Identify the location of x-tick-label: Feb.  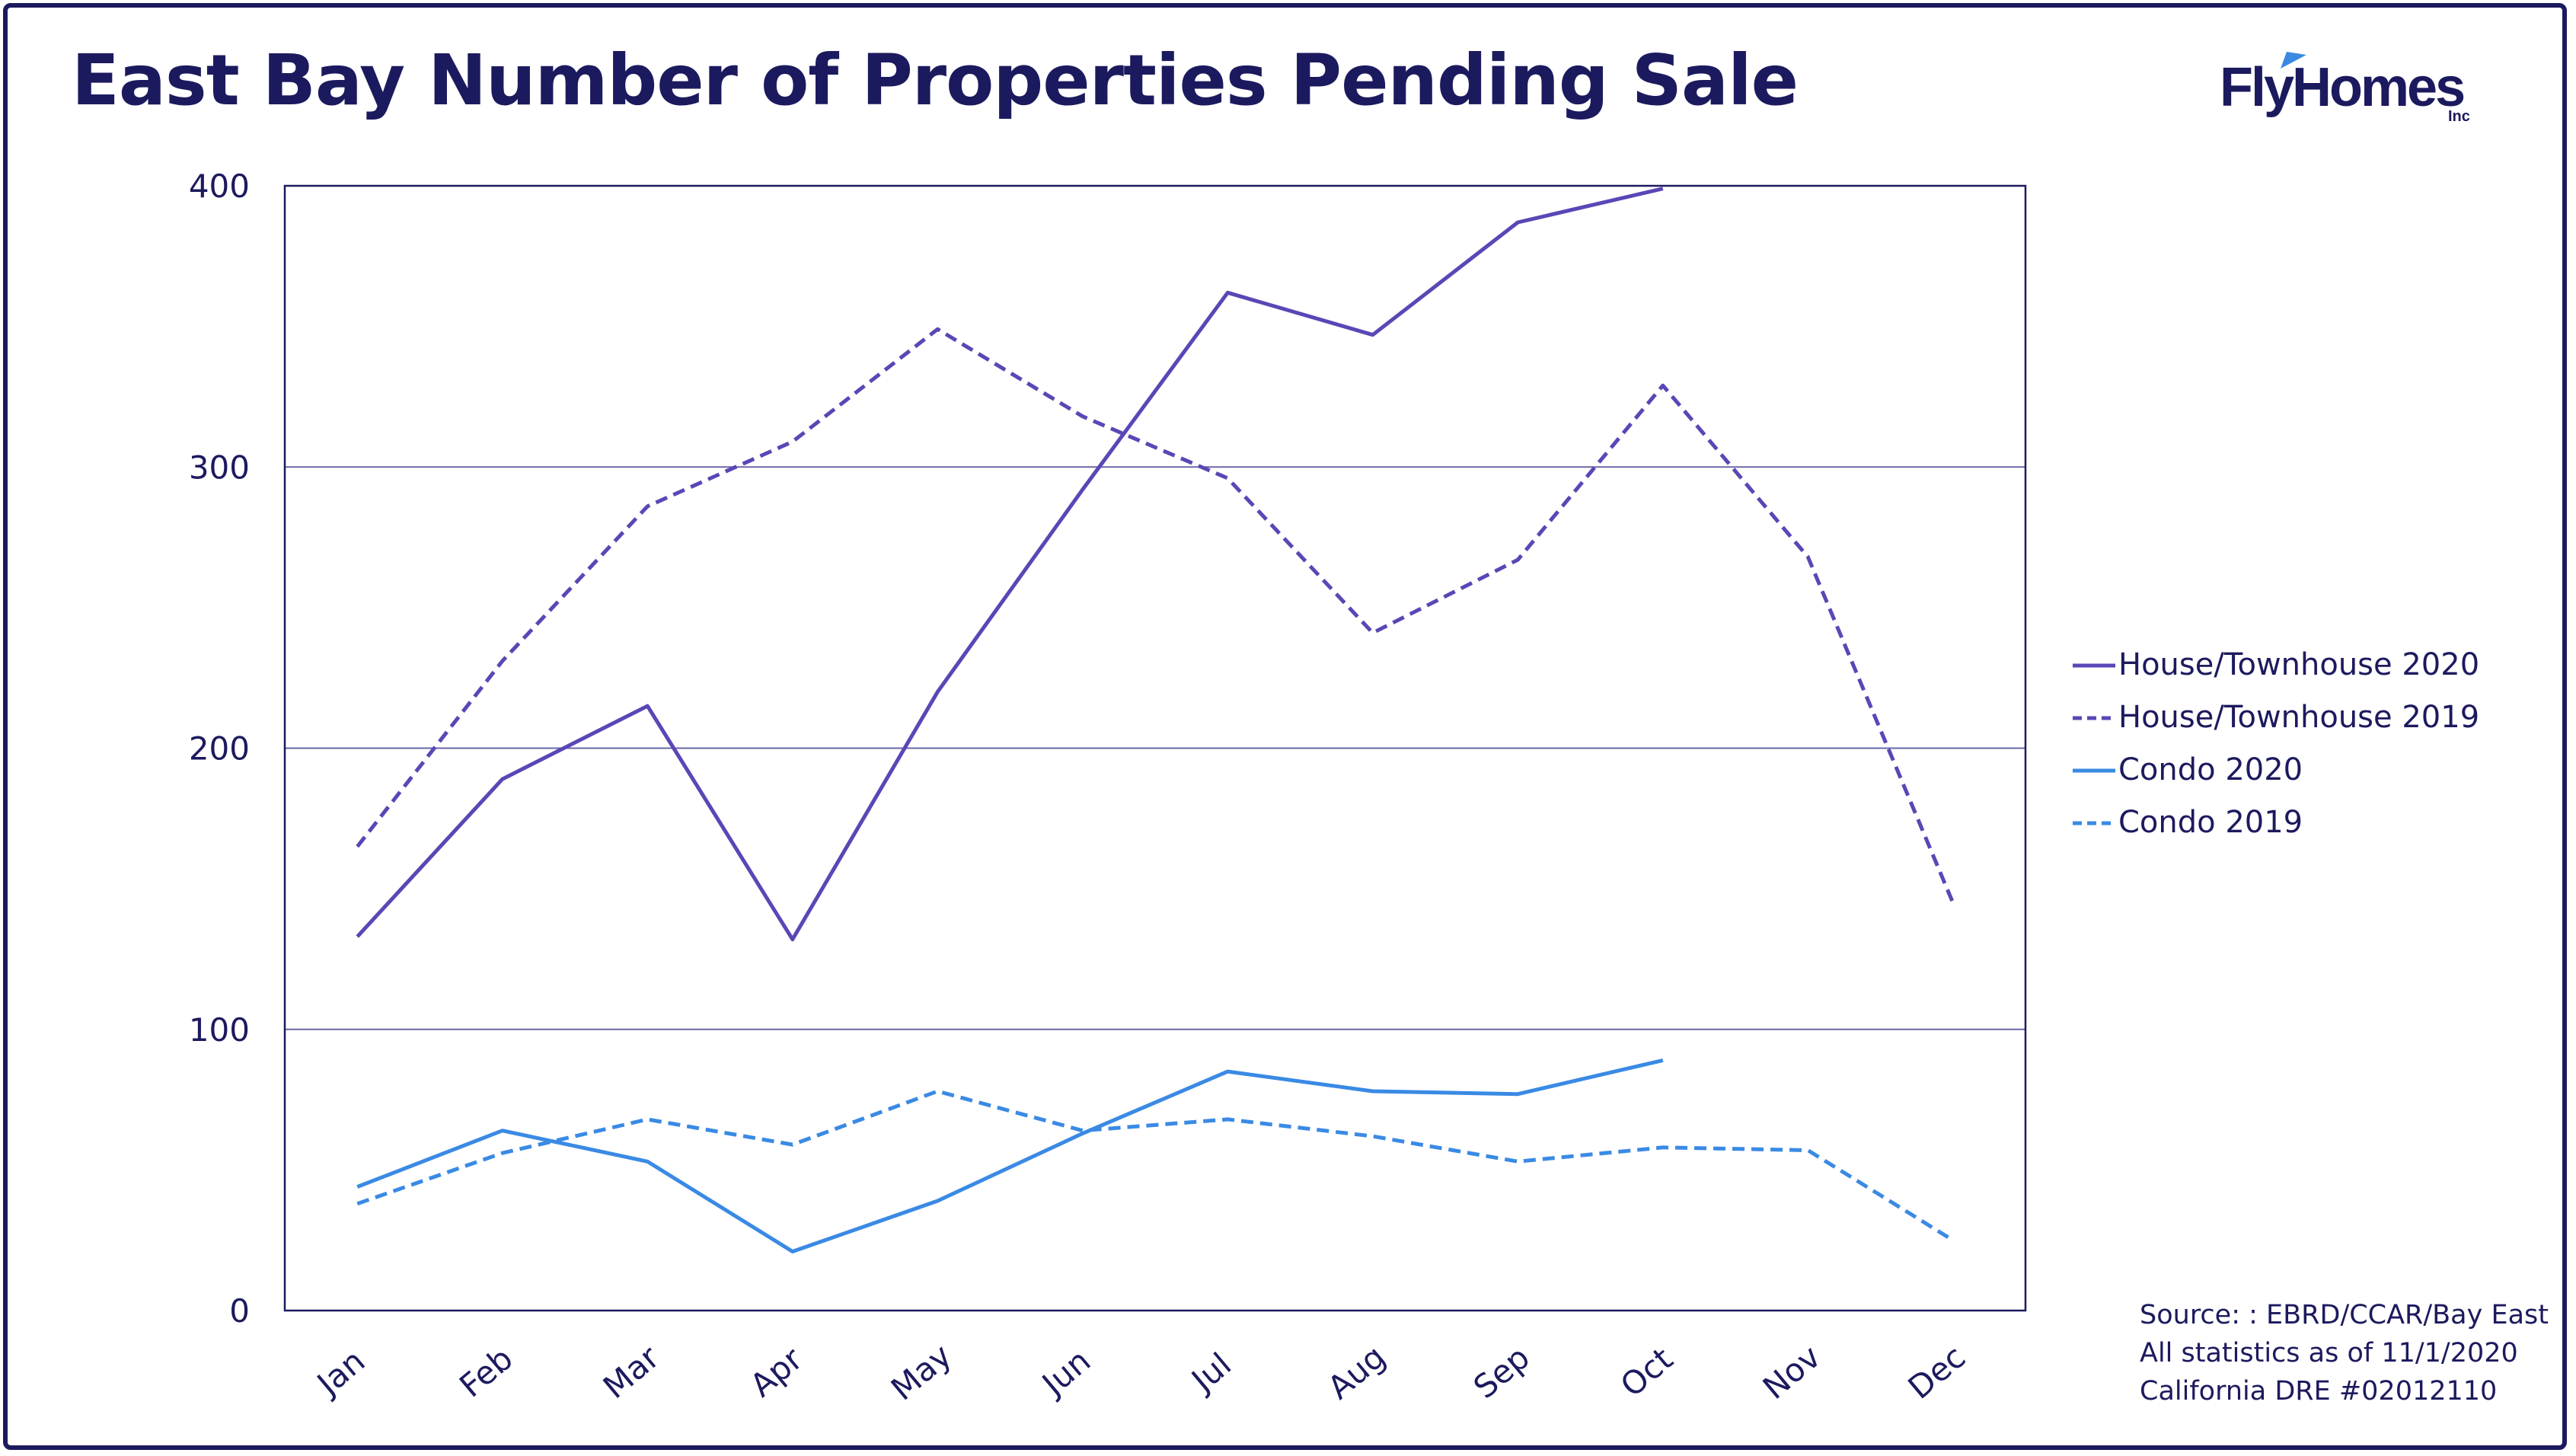
(485, 1371).